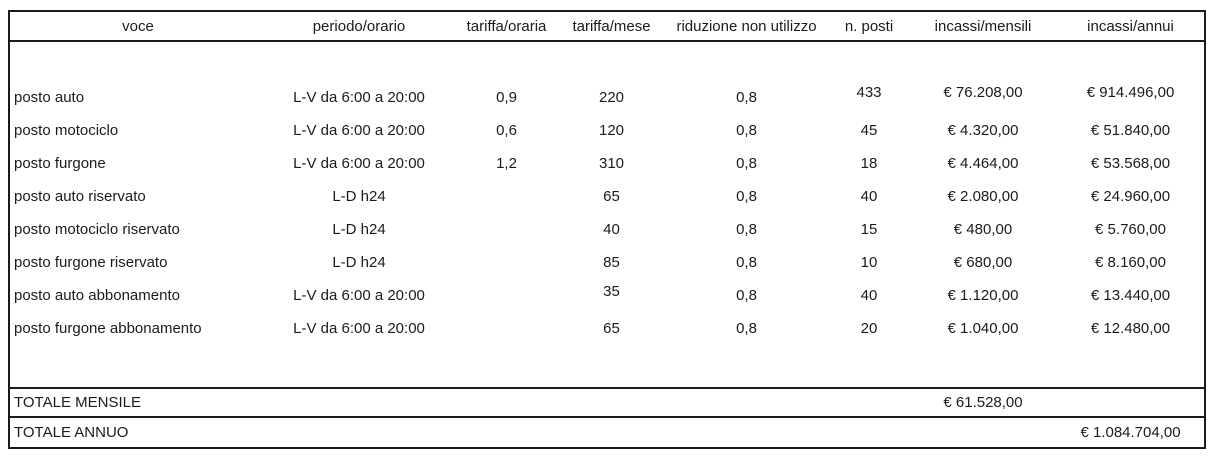  Describe the element at coordinates (80, 196) in the screenshot. I see `cell-voce: posto auto riservato` at that location.